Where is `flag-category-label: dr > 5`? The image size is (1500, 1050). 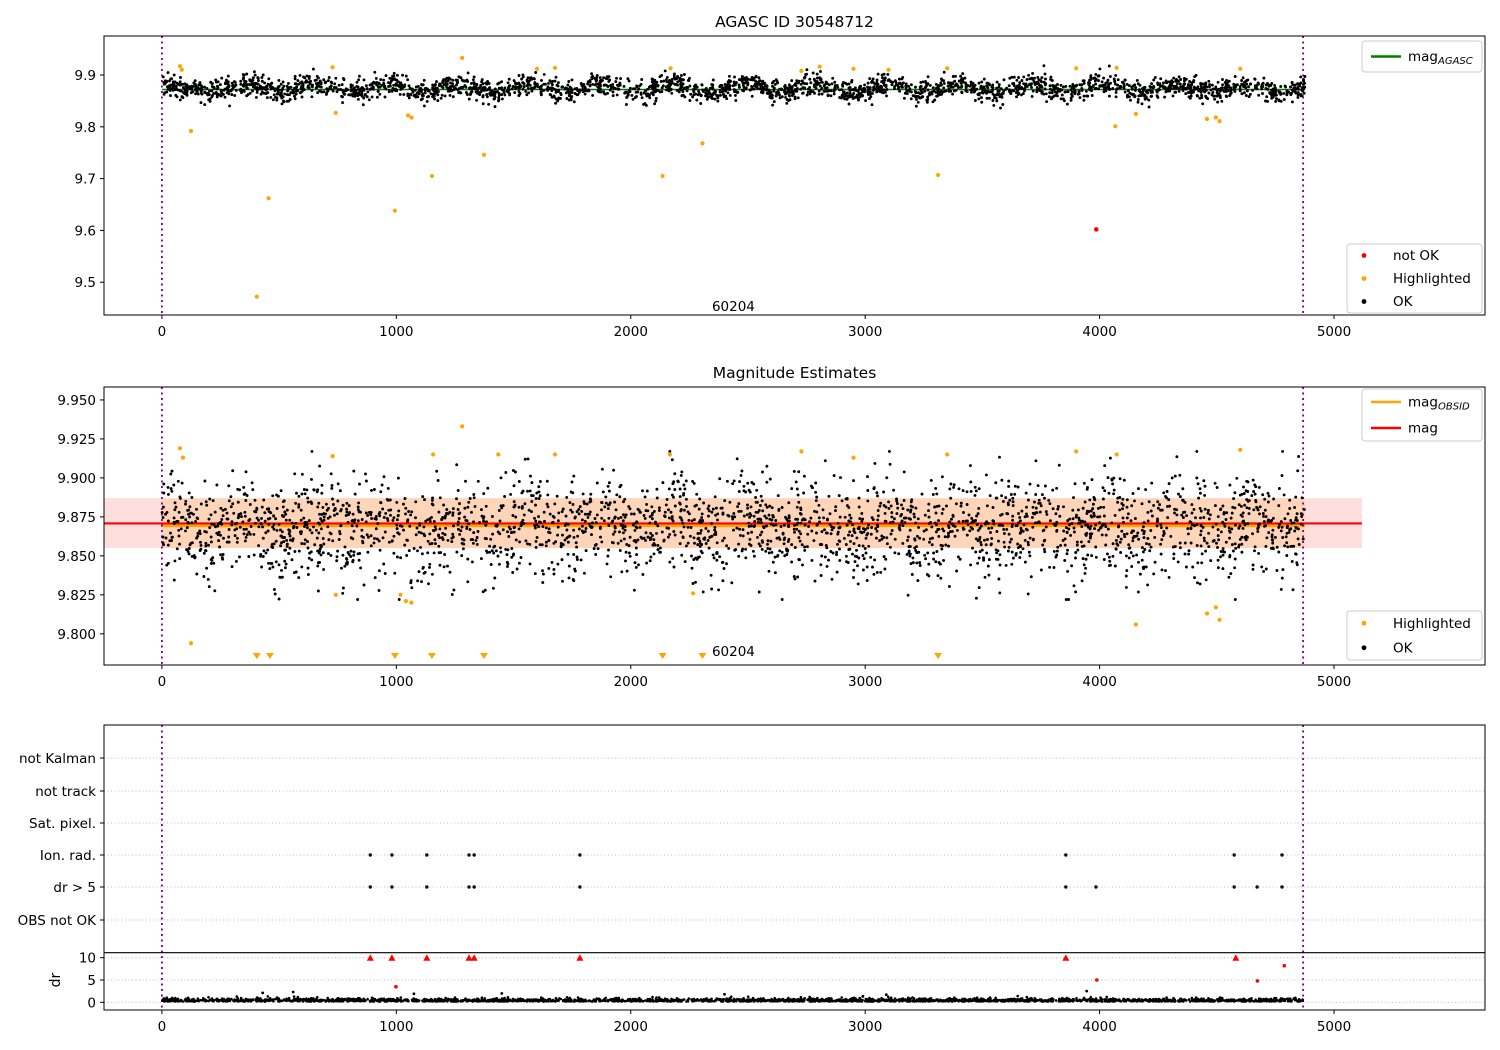 flag-category-label: dr > 5 is located at coordinates (74, 888).